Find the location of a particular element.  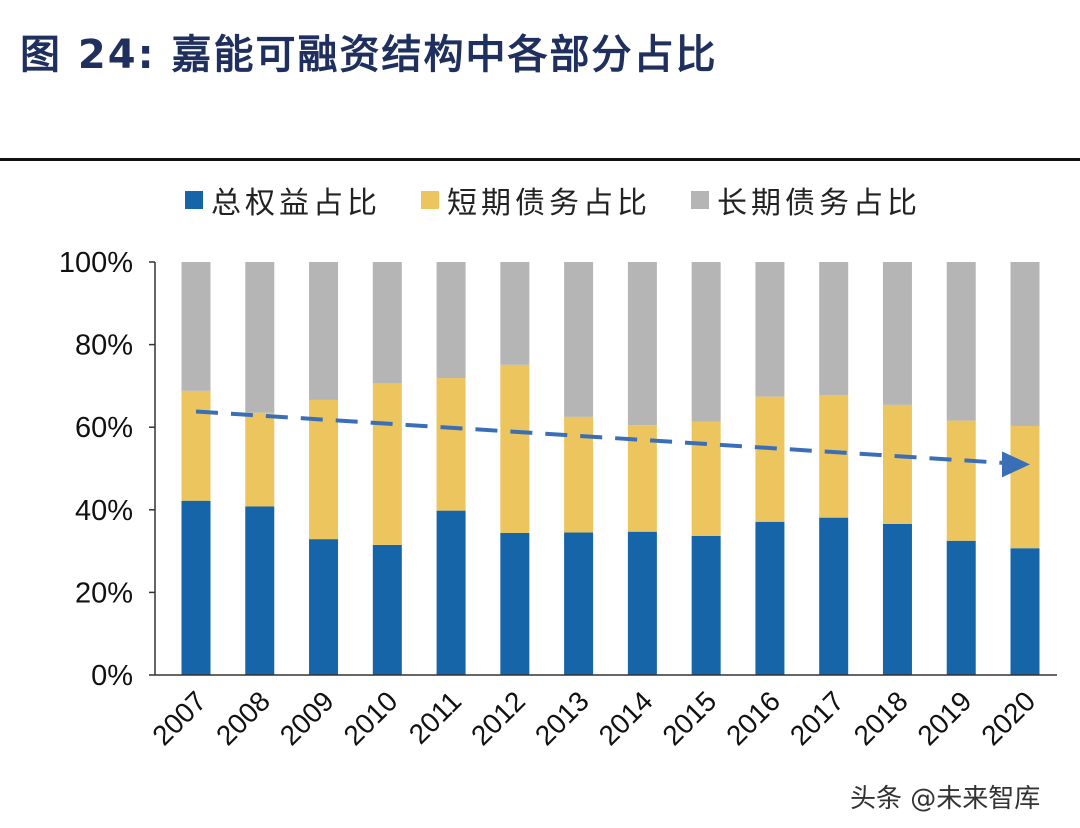

legend-label-equity: 总权益占比 is located at coordinates (296, 203).